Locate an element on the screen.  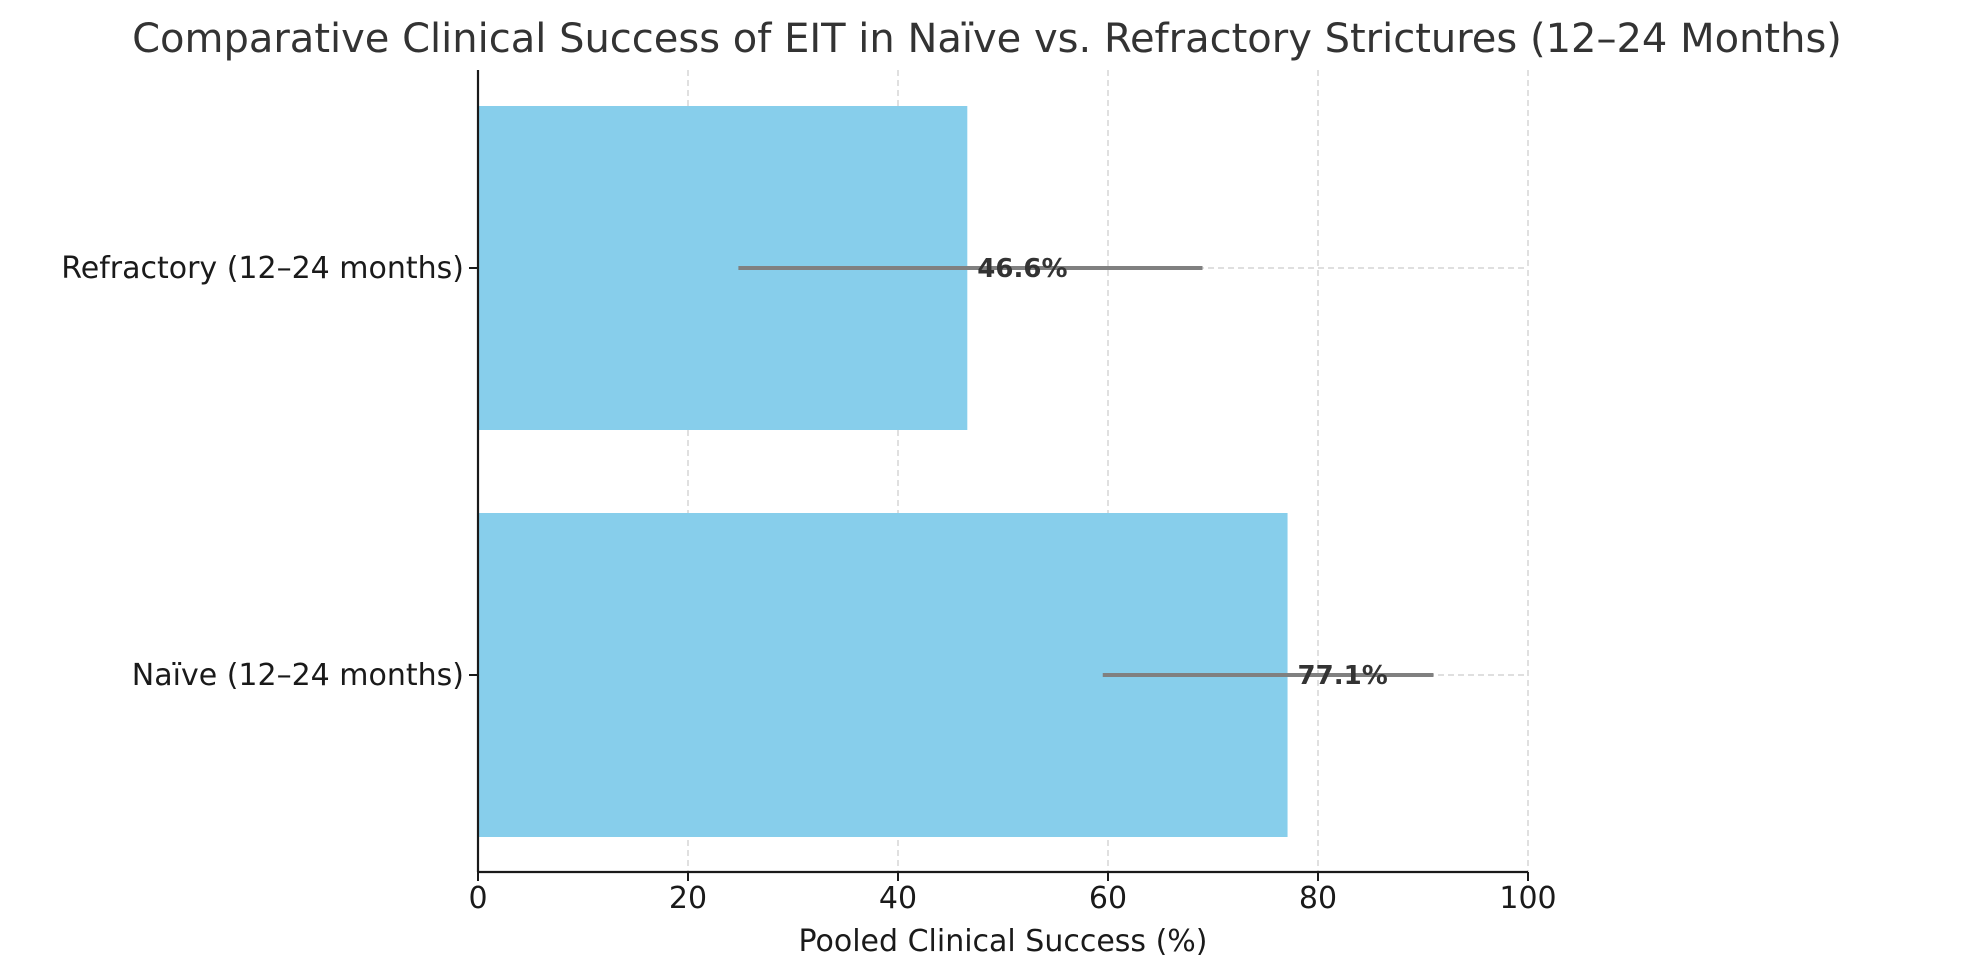
x-tick-label: 40 is located at coordinates (898, 898).